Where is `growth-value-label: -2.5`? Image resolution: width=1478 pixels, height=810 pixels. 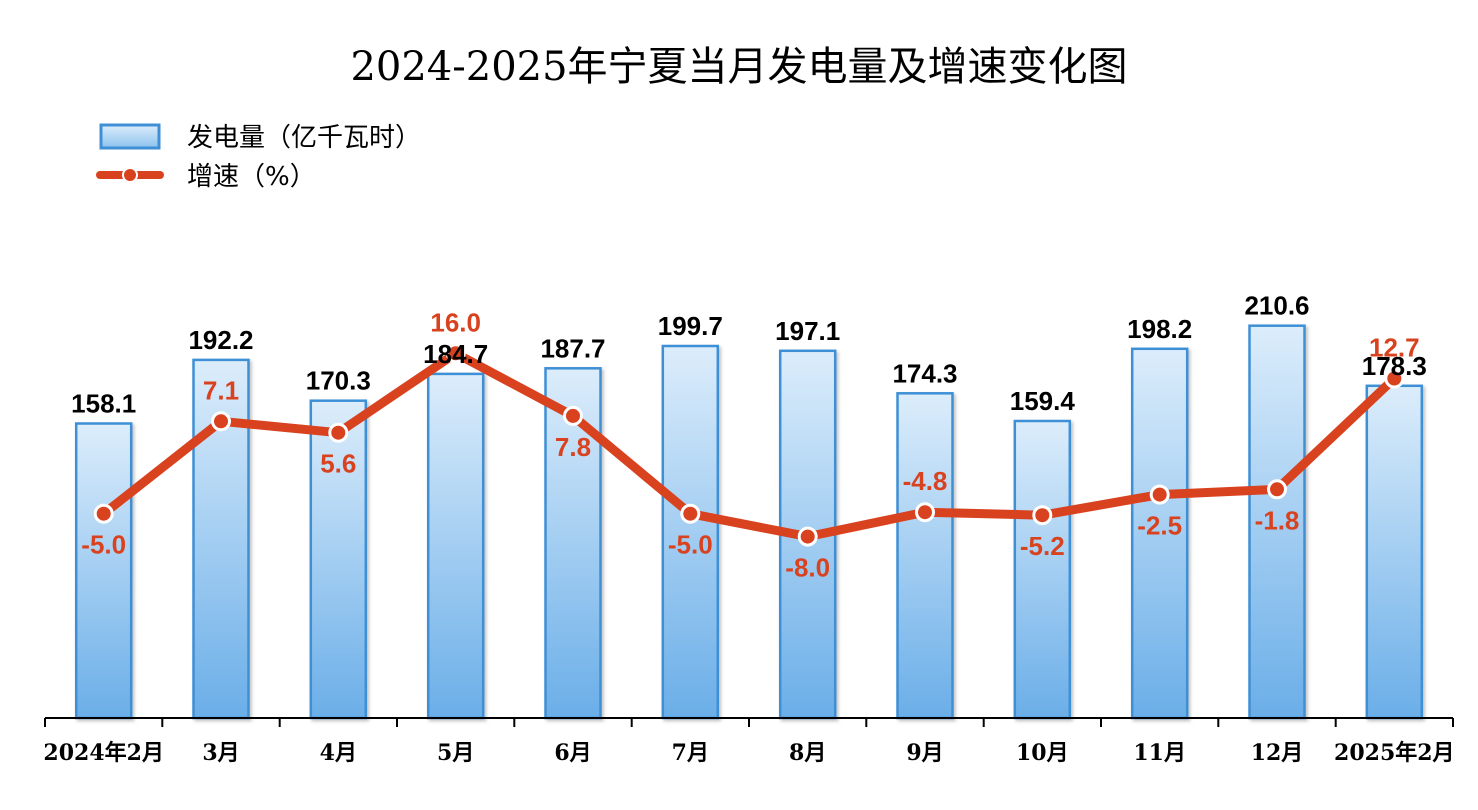
growth-value-label: -2.5 is located at coordinates (1159, 526).